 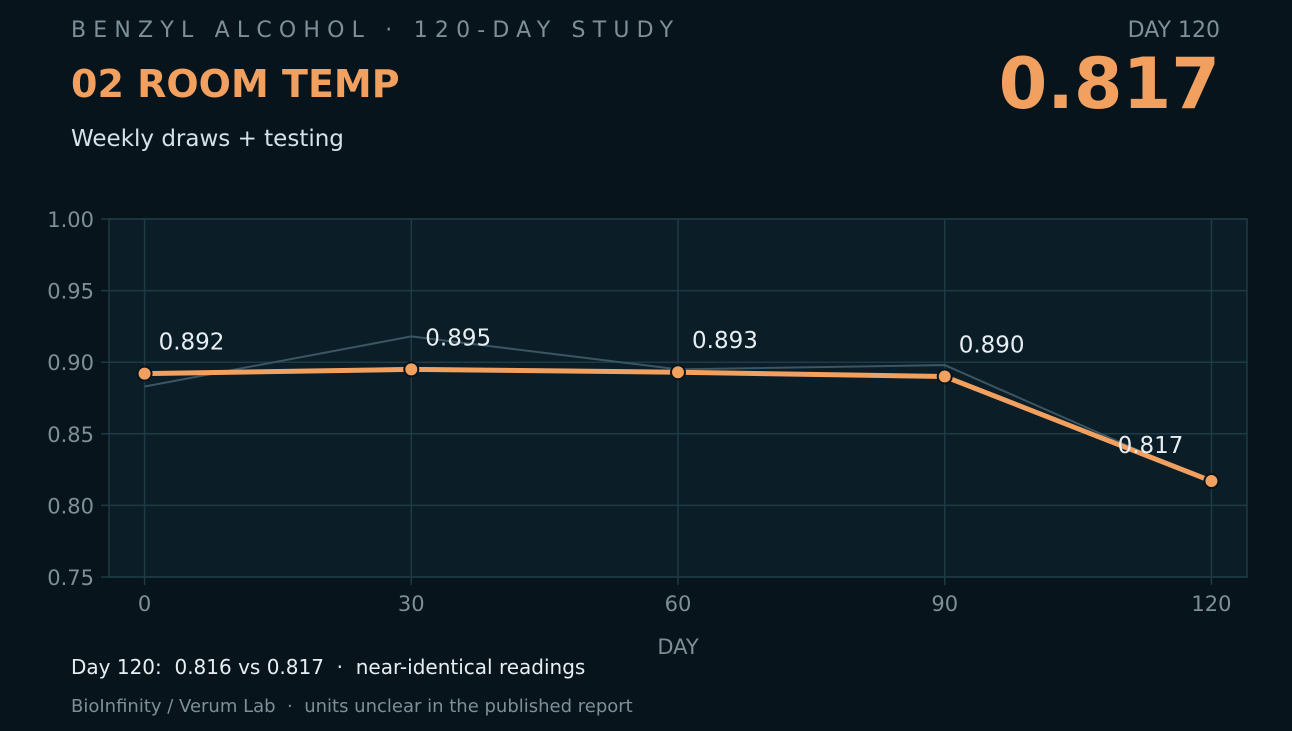 I want to click on y-tick-label: 0.80, so click(x=70, y=506).